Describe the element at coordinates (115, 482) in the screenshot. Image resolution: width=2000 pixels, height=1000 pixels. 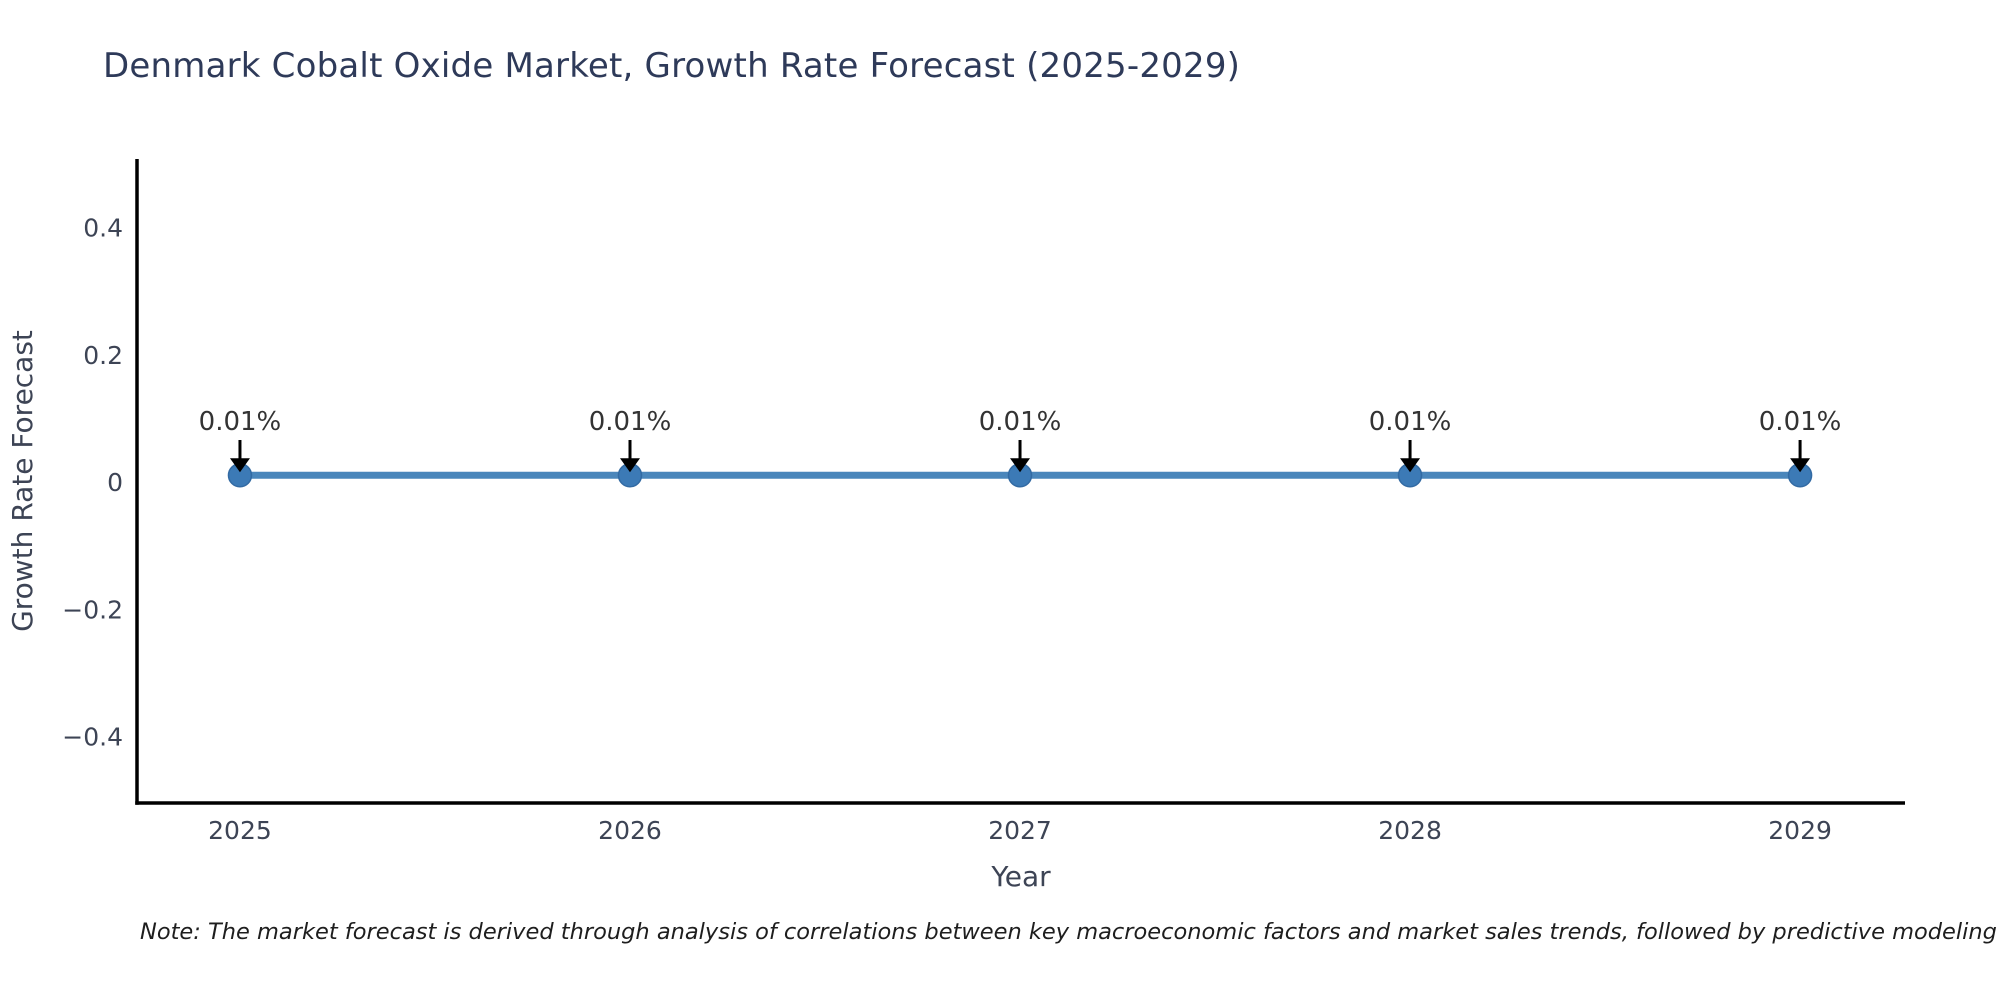
I see `y-tick-label: 0` at that location.